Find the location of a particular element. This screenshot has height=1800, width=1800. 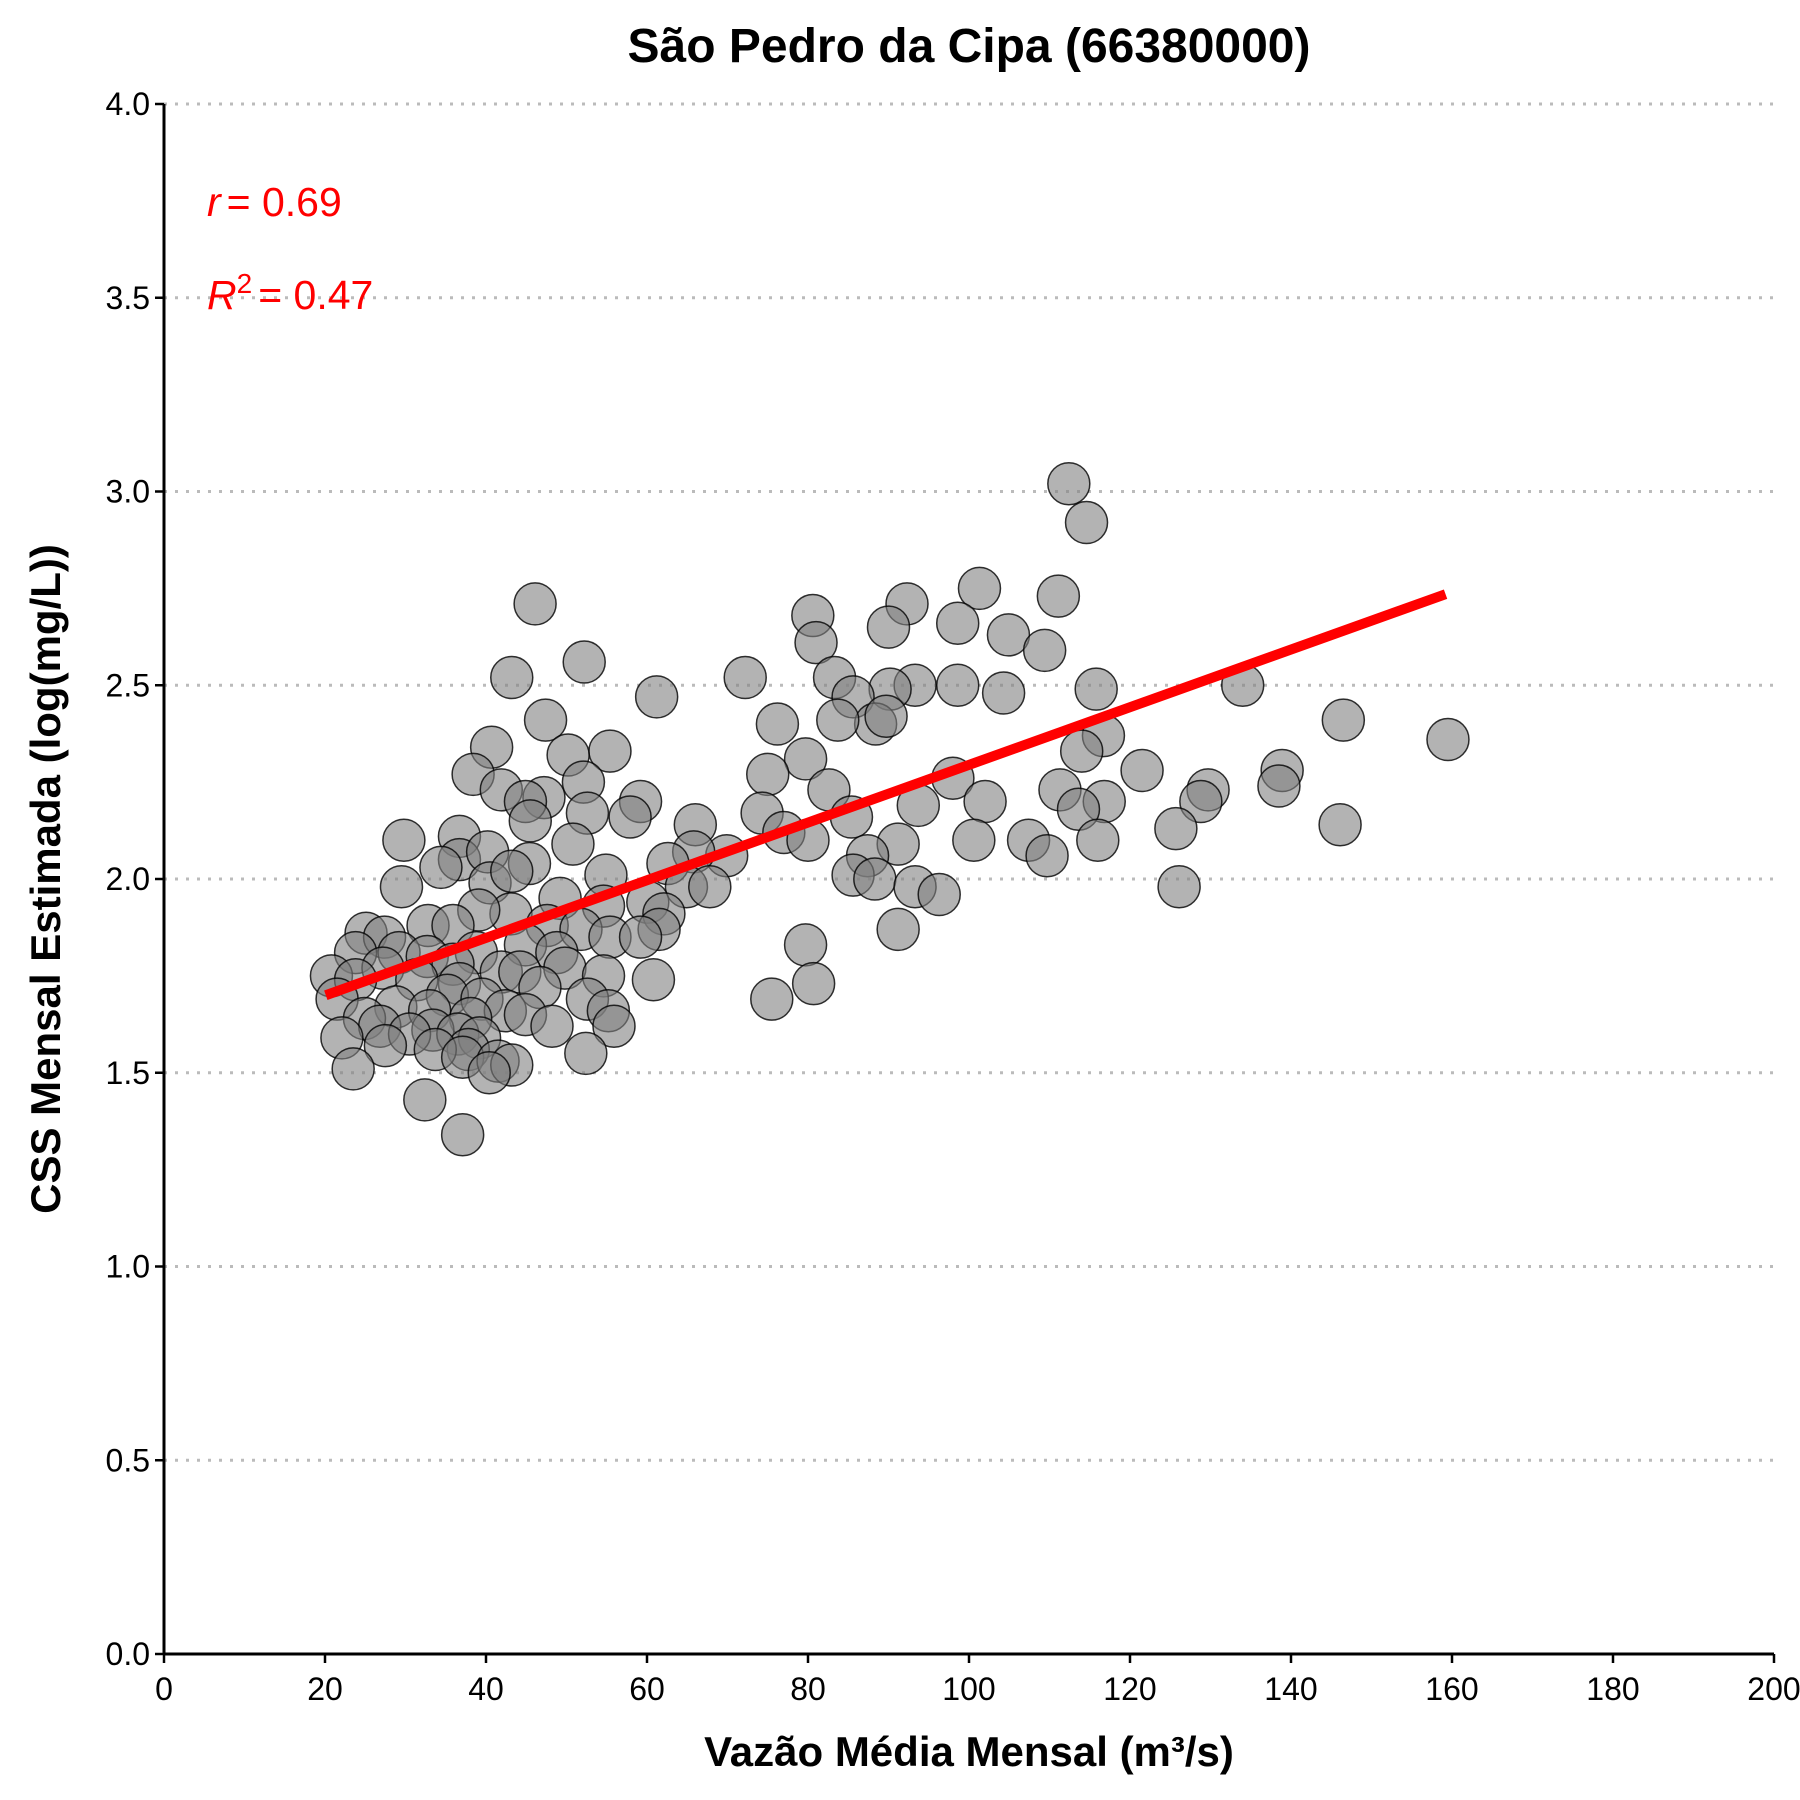

x-tick-label: 40 is located at coordinates (486, 1689).